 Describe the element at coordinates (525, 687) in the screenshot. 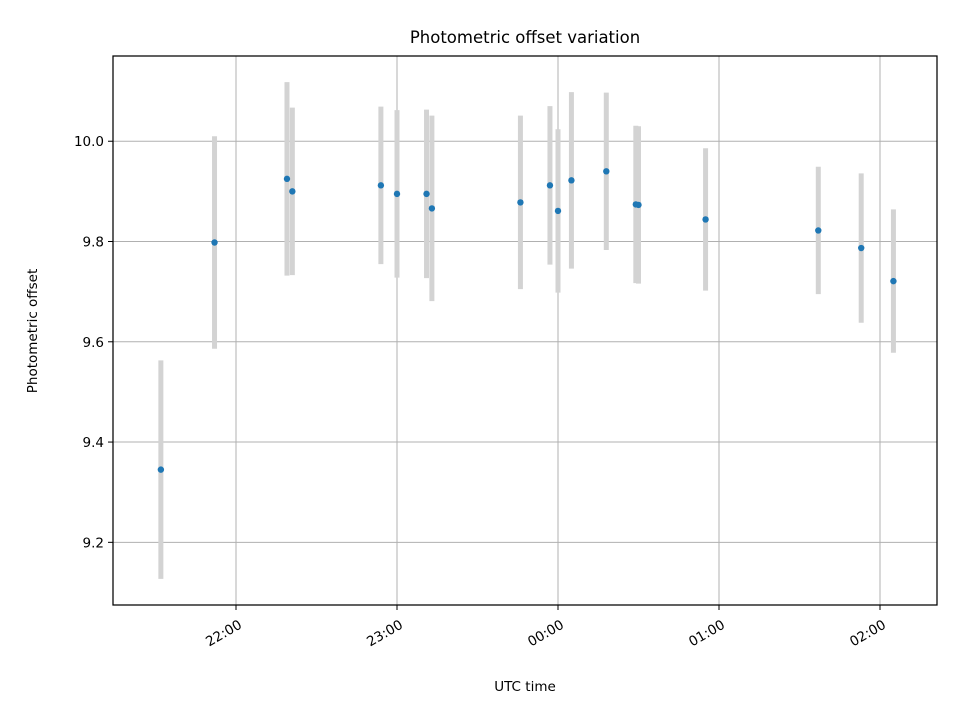

I see `x-axis-label: UTC time` at that location.